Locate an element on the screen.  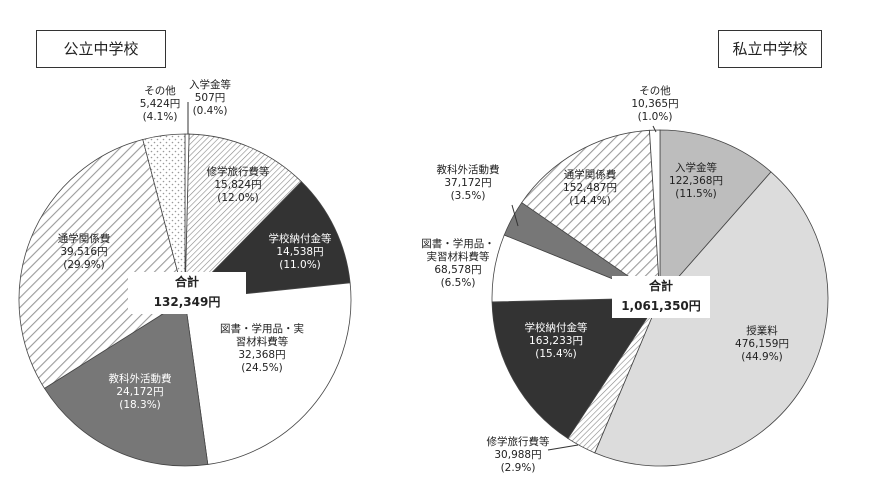
slice-label-private-5: 教科外活動費 37,172円(3.5%) is located at coordinates (468, 182).